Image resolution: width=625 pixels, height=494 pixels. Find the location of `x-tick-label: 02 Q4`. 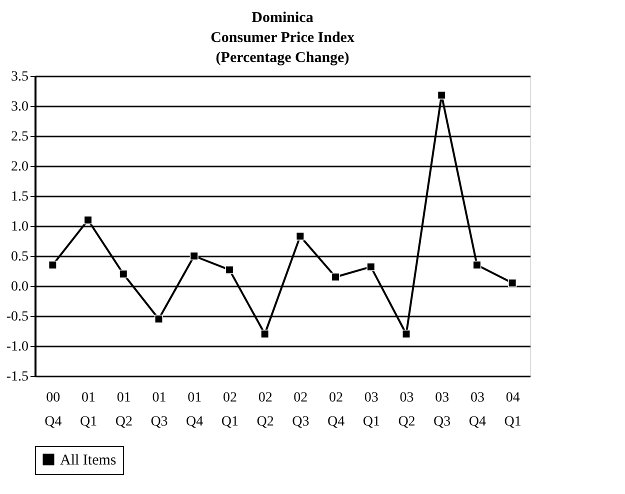

x-tick-label: 02 Q4 is located at coordinates (336, 410).